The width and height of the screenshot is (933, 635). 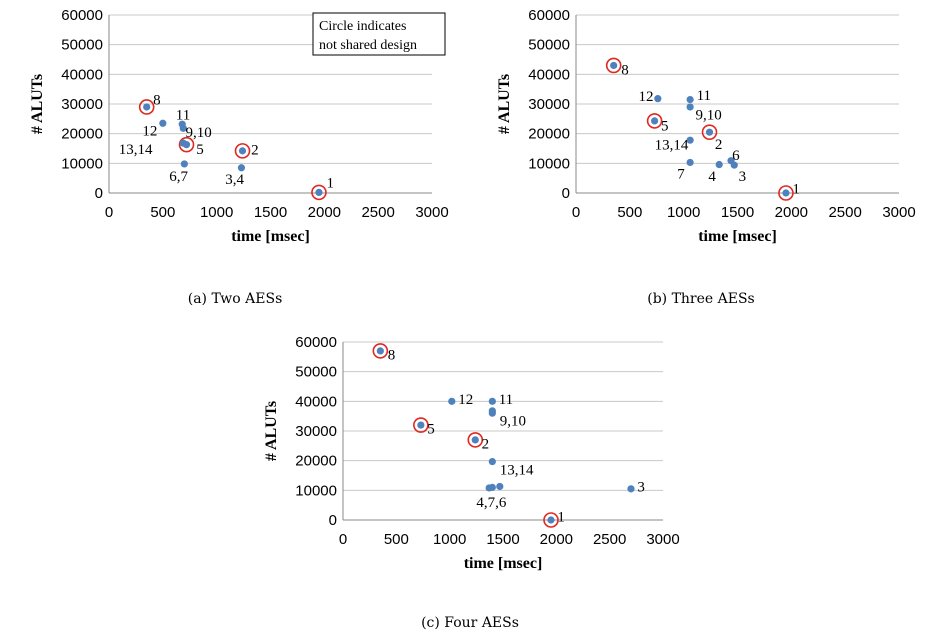 What do you see at coordinates (235, 299) in the screenshot?
I see `figure-caption: (a) Two AESs` at bounding box center [235, 299].